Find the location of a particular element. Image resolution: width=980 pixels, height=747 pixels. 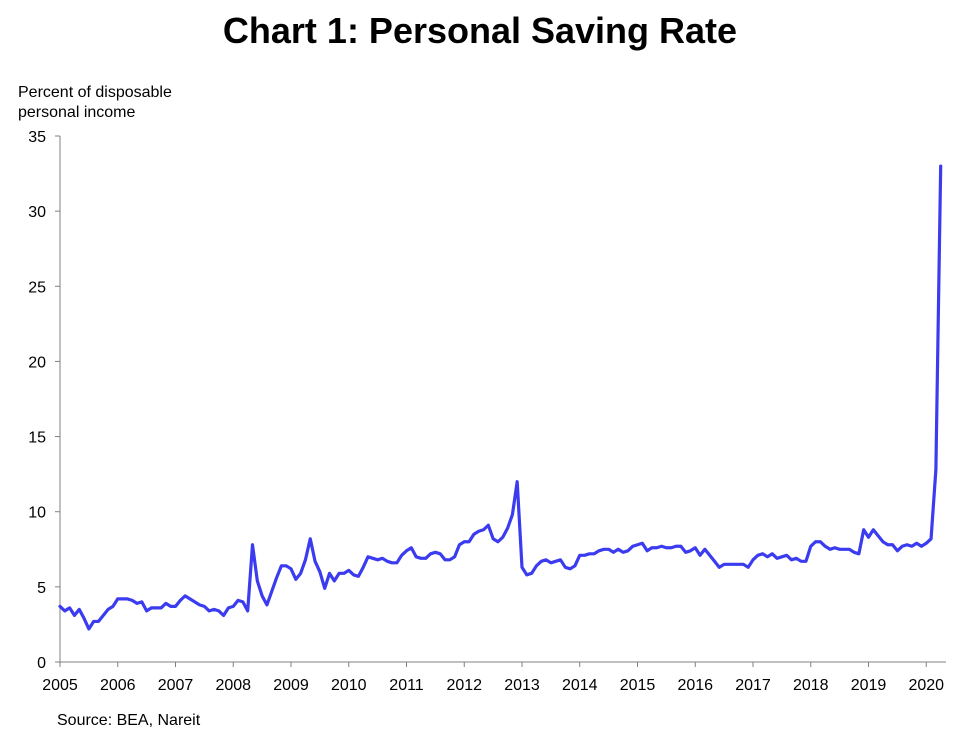

y-tick-label: 15 is located at coordinates (37, 438).